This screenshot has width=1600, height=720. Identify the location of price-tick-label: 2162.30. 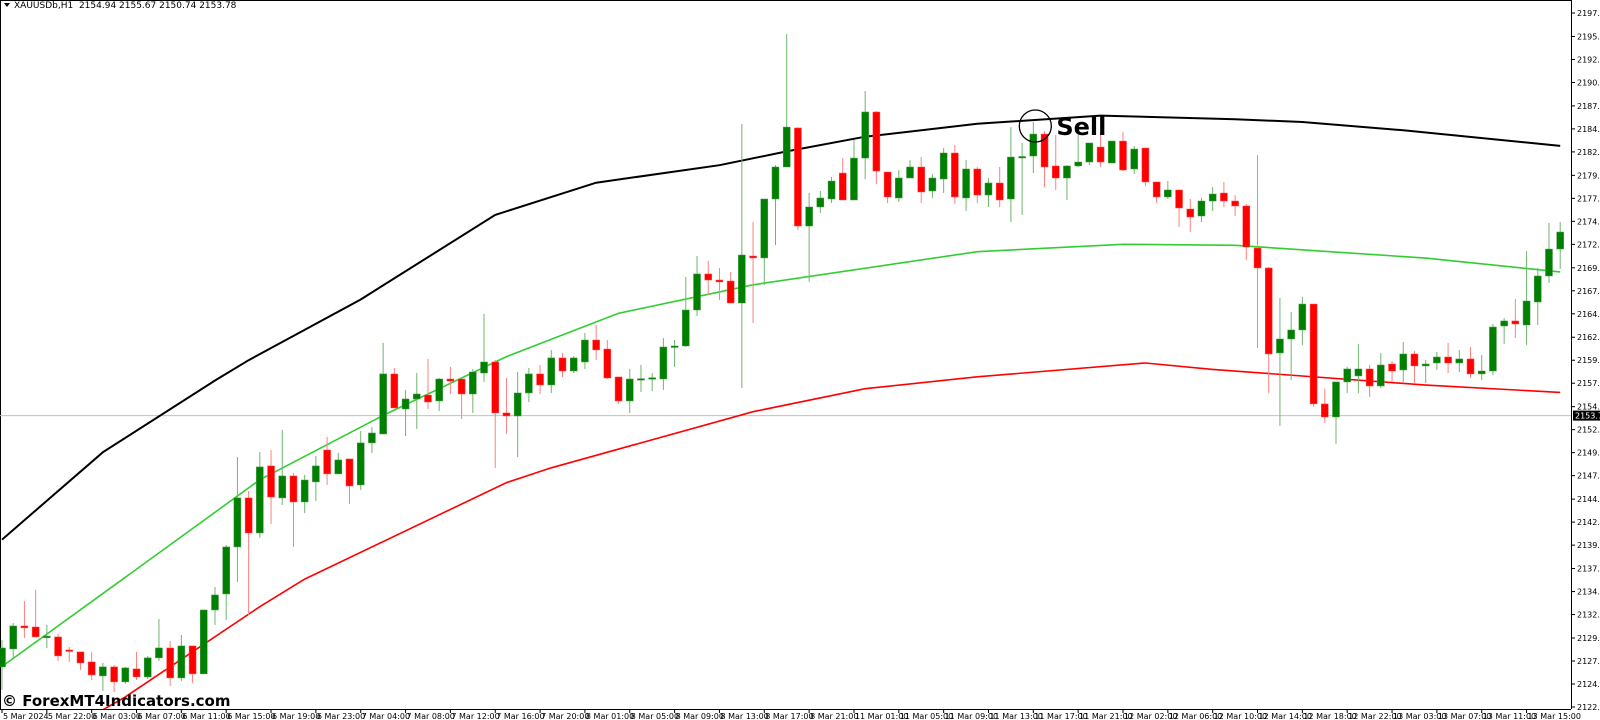
(1588, 337).